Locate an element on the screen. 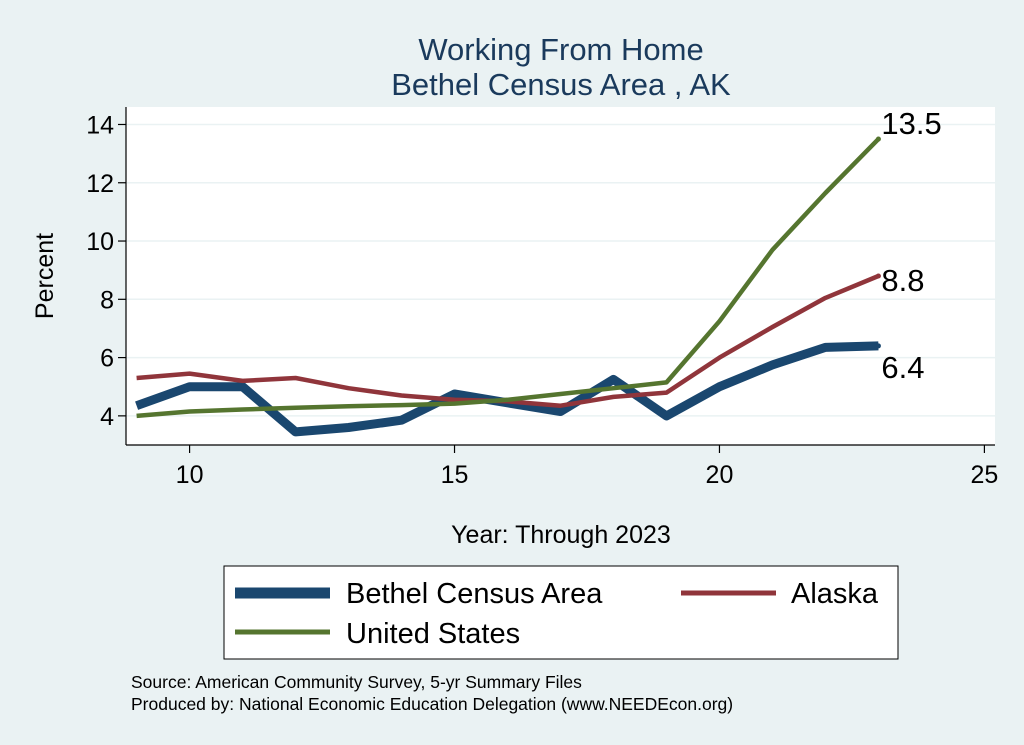 The image size is (1024, 745). legend: Bethel Census Area Alaska United States is located at coordinates (561, 612).